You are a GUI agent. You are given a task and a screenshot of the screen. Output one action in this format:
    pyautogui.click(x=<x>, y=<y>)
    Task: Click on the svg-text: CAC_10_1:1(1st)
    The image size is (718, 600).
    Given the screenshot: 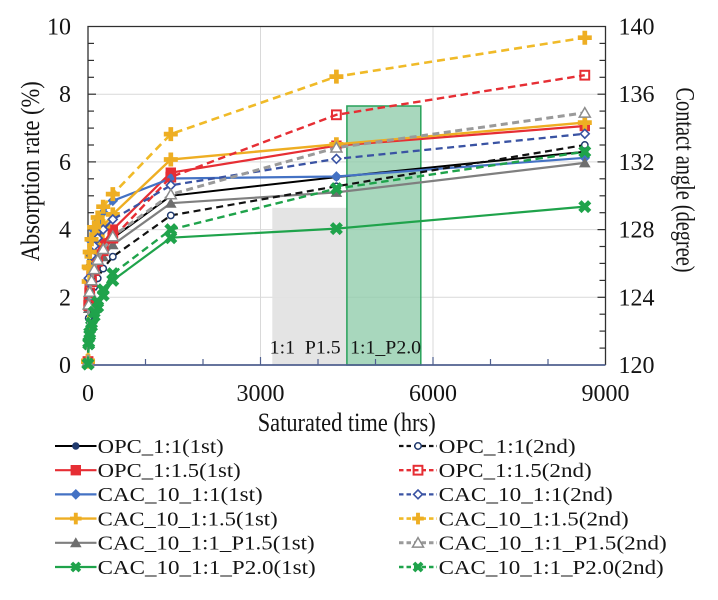 What is the action you would take?
    pyautogui.click(x=180, y=495)
    